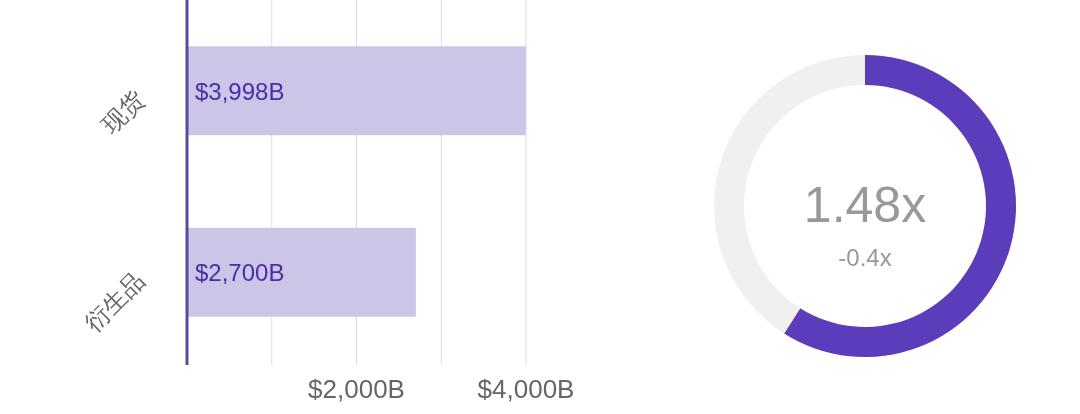  Describe the element at coordinates (115, 302) in the screenshot. I see `y-tick-label: 衍生品` at that location.